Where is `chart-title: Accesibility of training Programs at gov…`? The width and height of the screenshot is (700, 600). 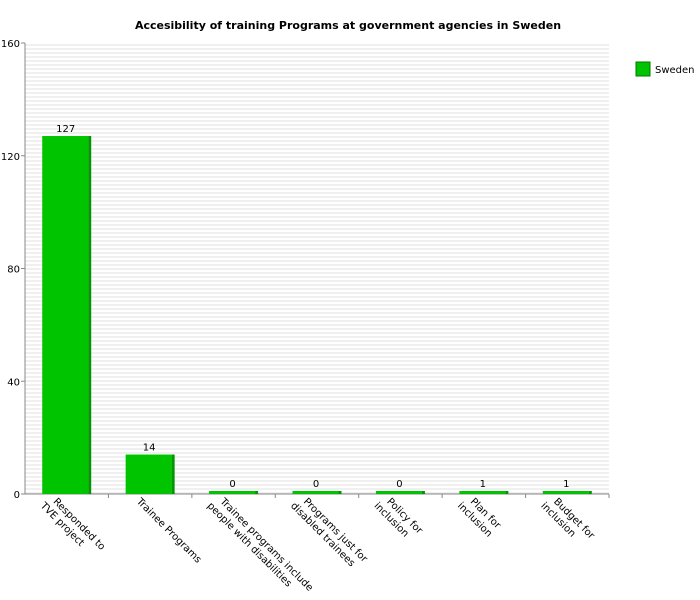
chart-title: Accesibility of training Programs at gov… is located at coordinates (348, 25).